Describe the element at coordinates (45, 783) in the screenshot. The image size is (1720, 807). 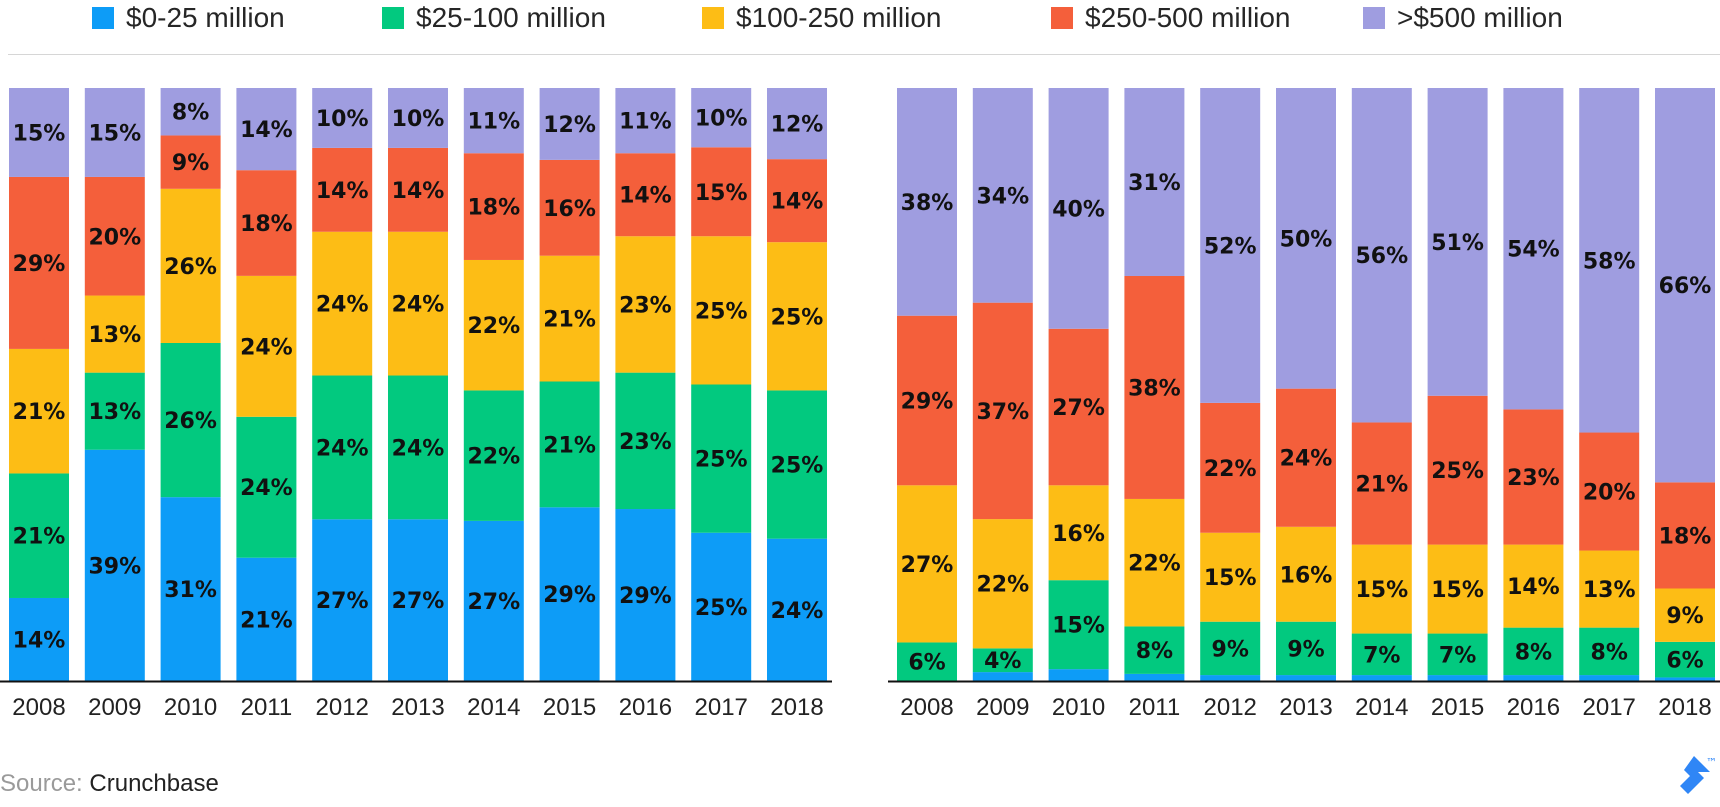
I see `source-prefix: Source:` at that location.